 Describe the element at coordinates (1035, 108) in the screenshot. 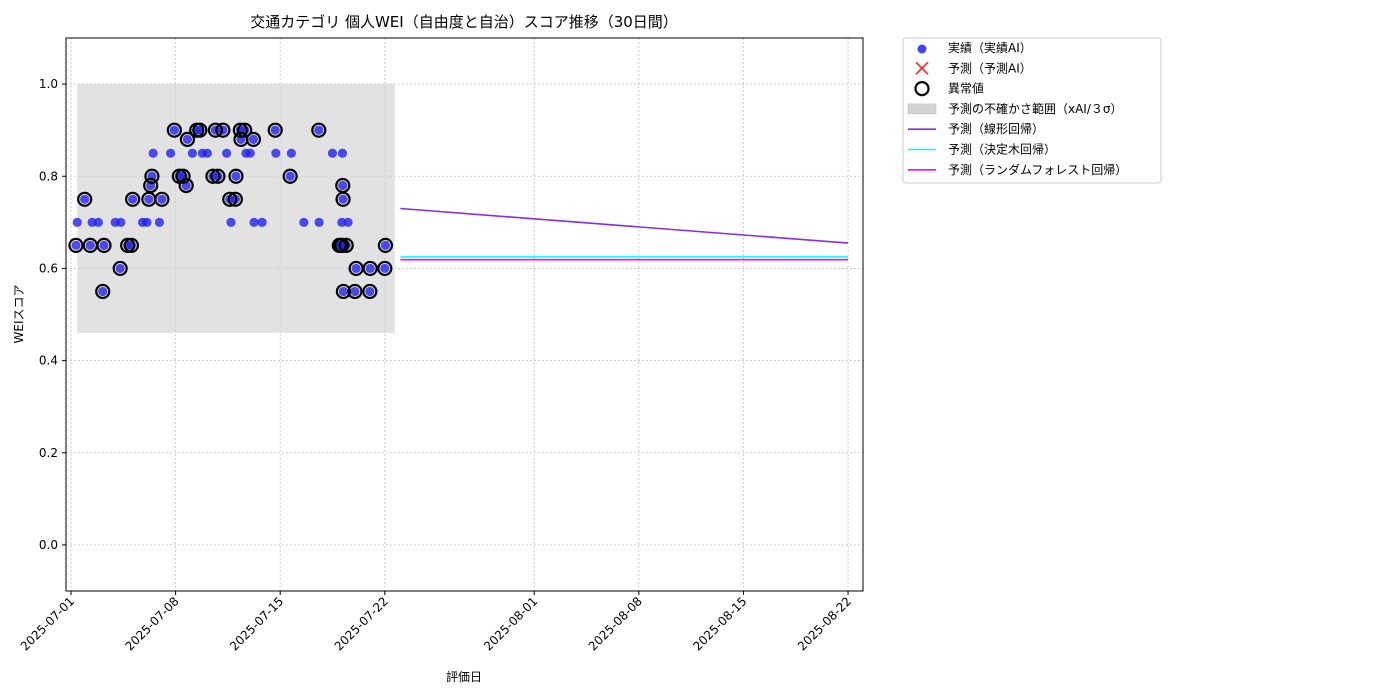

I see `legend-label: 予測の不確かさ範囲（xAI/３σ）` at that location.